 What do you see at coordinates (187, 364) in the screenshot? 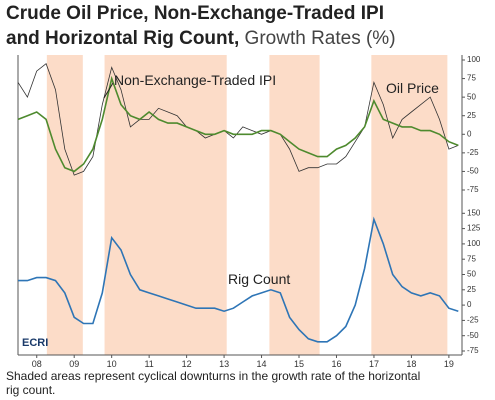
I see `x-tick-label: 12` at bounding box center [187, 364].